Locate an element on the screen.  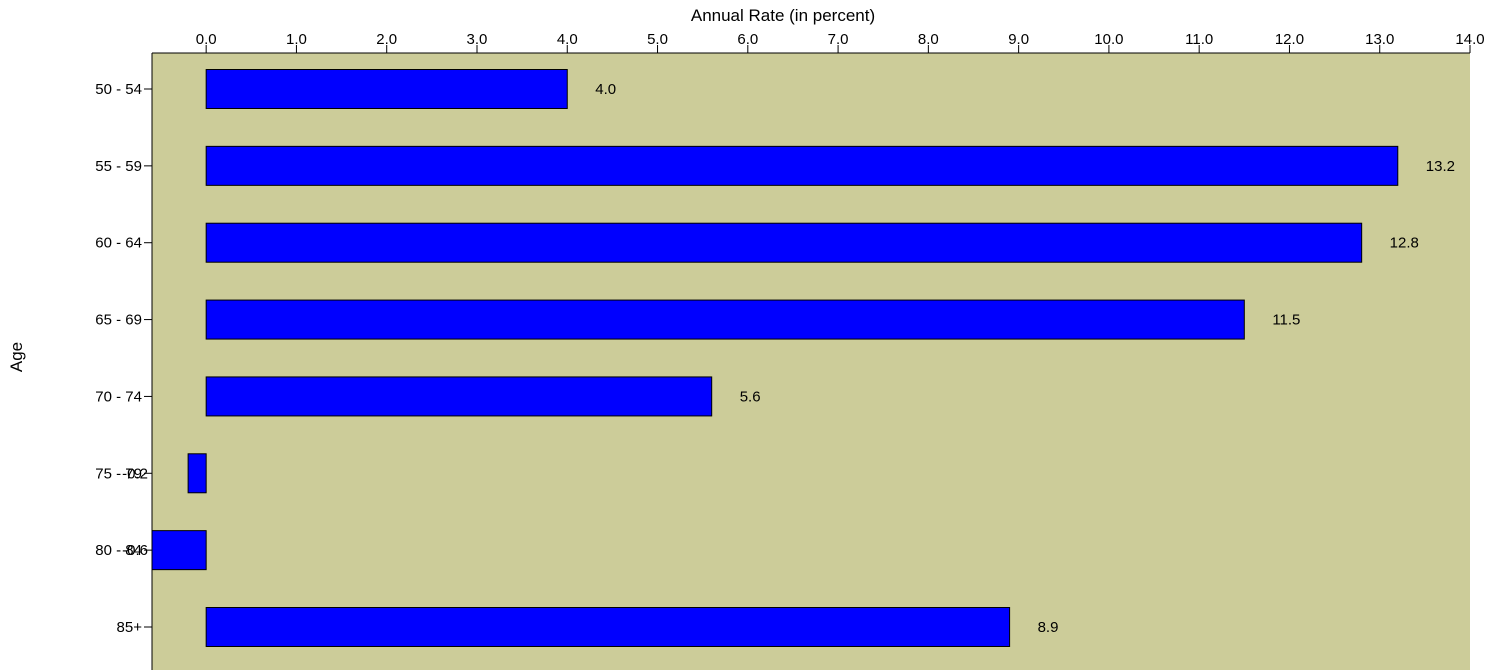
bar-value-label: -0.2 is located at coordinates (135, 473).